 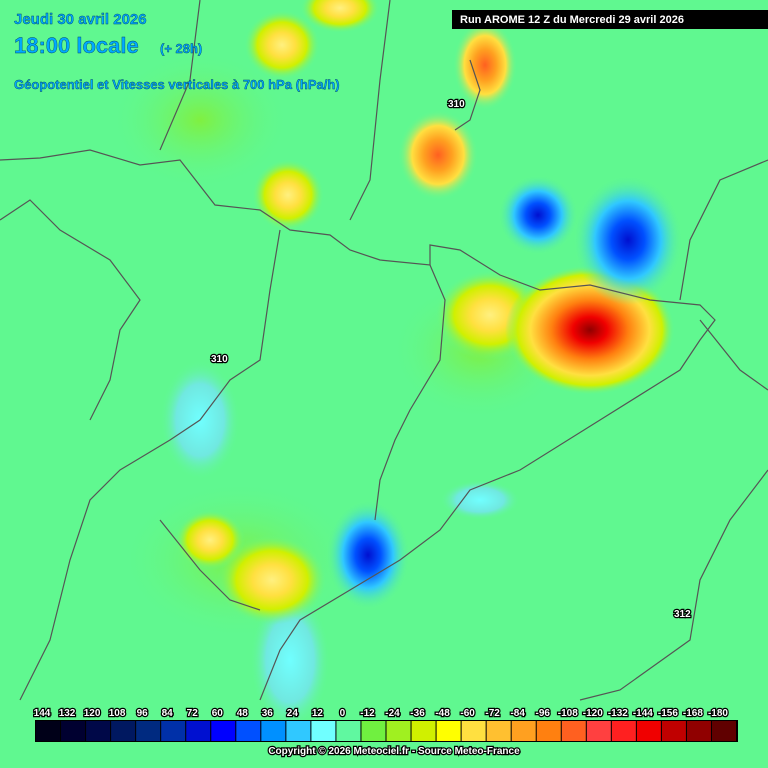 I want to click on legend-tick-label: 0, so click(x=343, y=713).